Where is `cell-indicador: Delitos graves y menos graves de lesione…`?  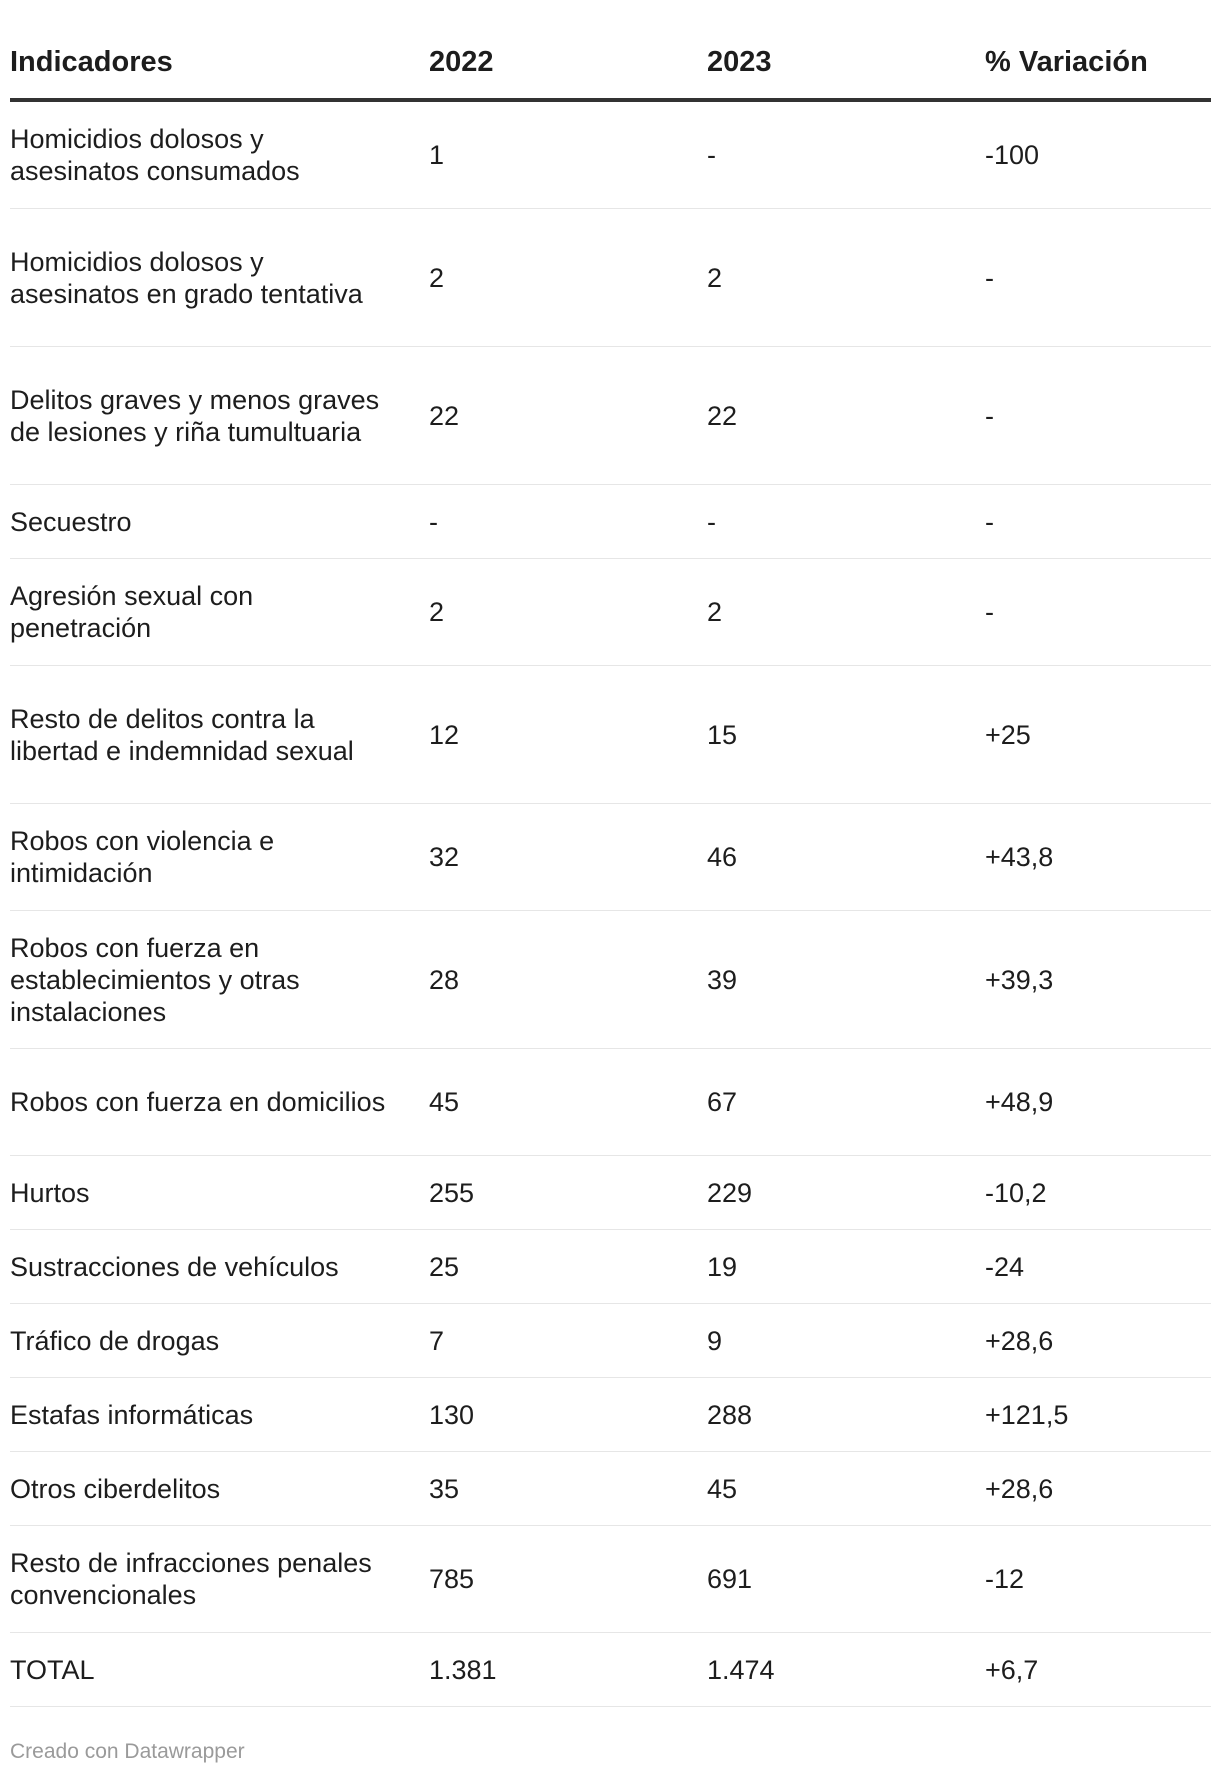 cell-indicador: Delitos graves y menos graves de lesione… is located at coordinates (219, 415).